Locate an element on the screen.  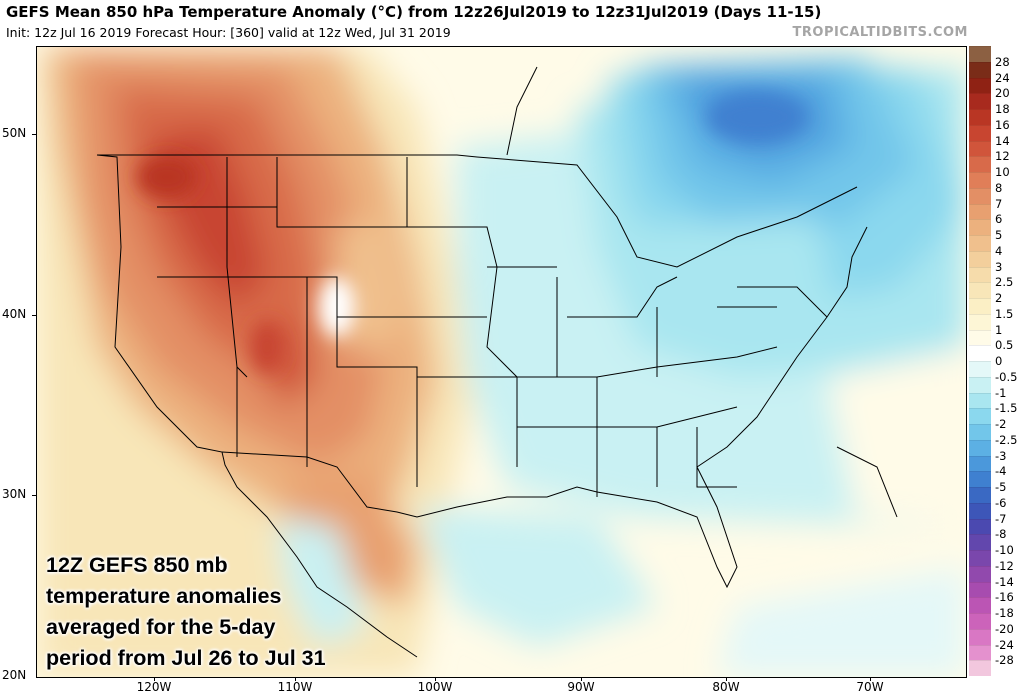
legend-label: -1.5 is located at coordinates (1006, 408).